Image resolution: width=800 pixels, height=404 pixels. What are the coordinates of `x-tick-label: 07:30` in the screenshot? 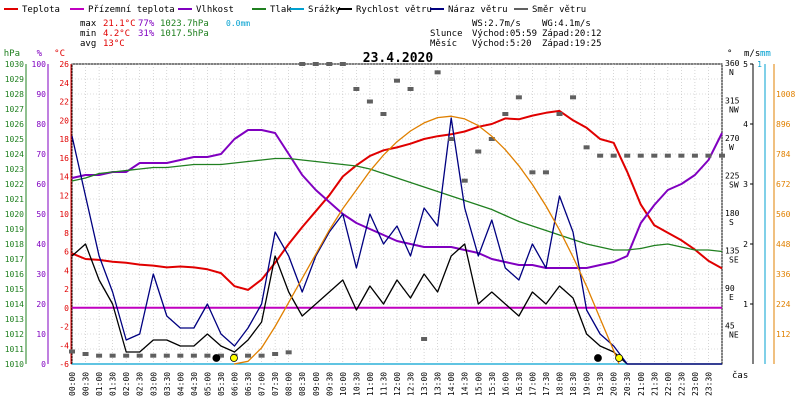 It's located at (275, 384).